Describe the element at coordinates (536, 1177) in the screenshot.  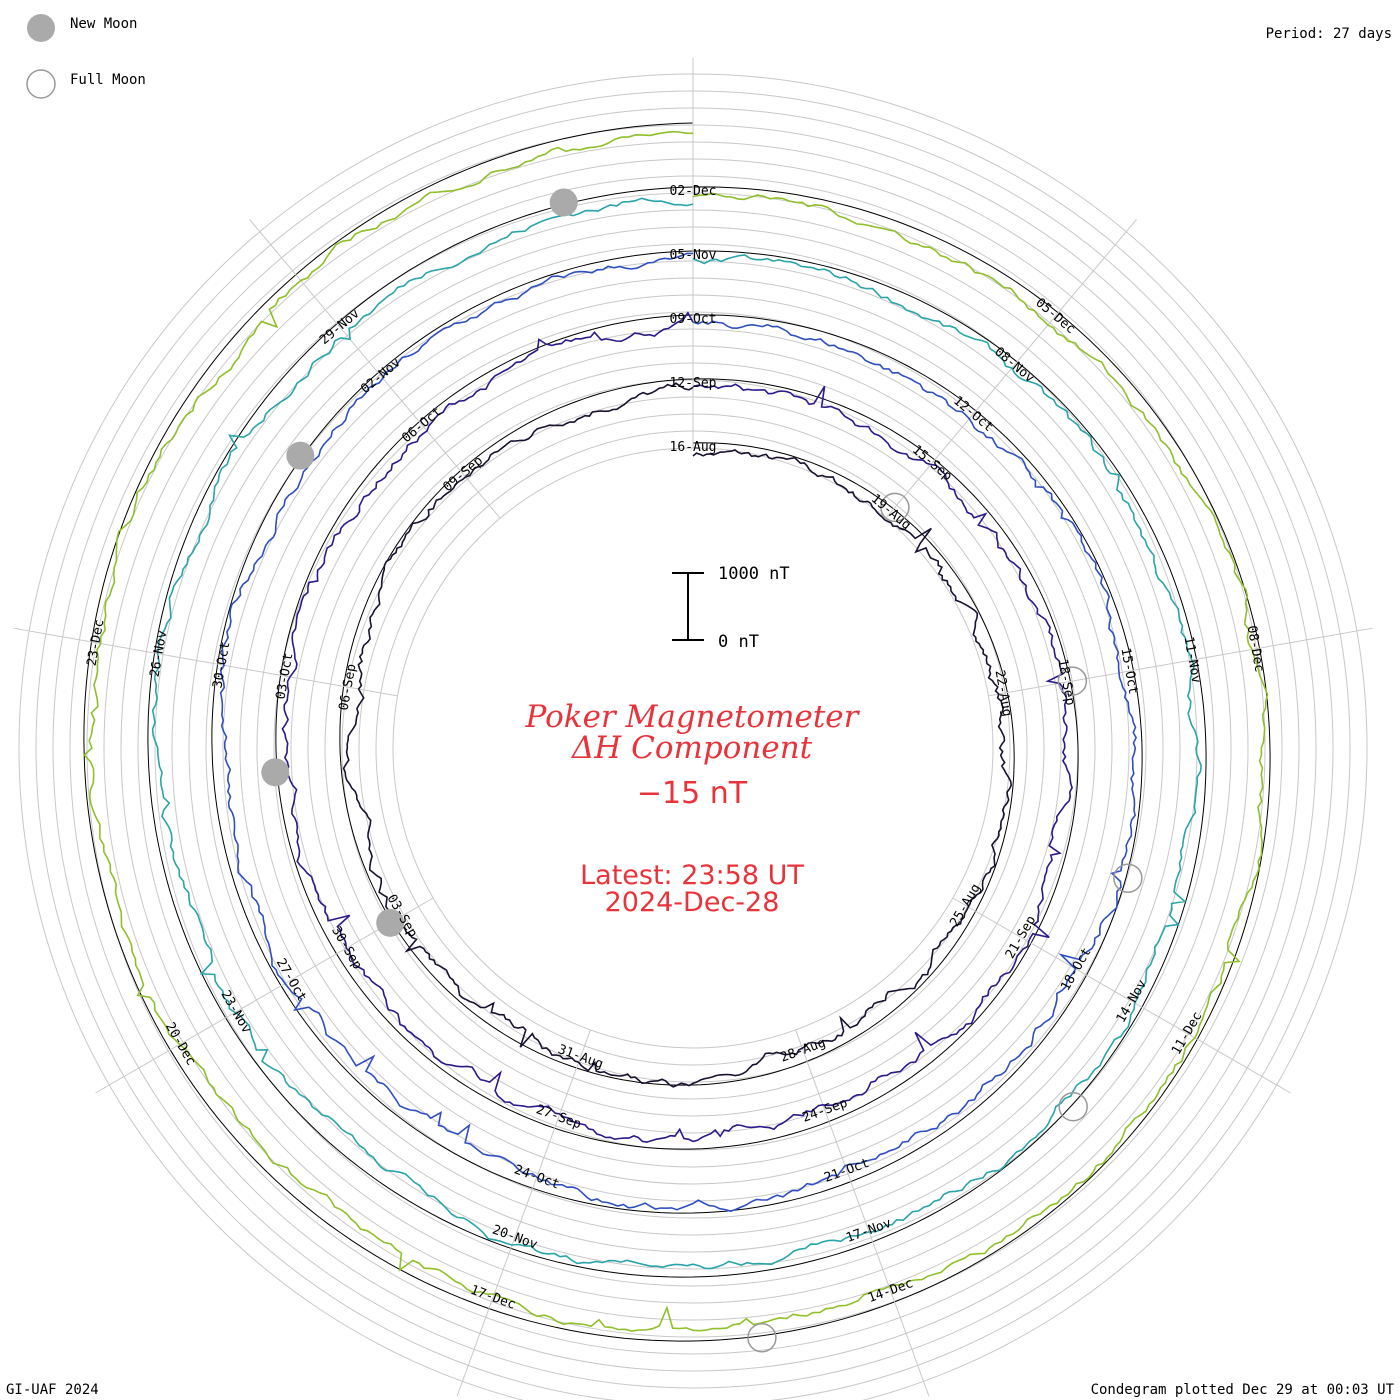
I see `date-label: 24-Oct` at that location.